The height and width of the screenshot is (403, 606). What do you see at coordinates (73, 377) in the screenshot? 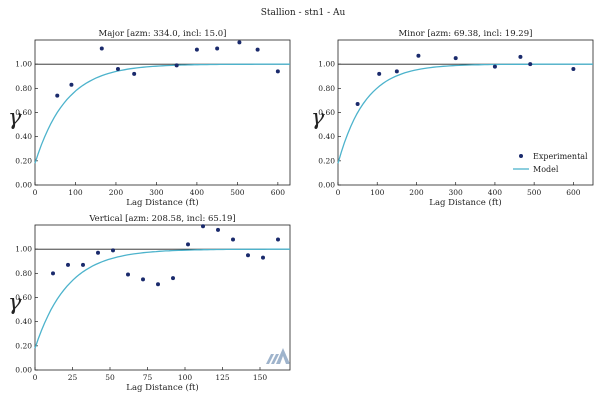
I see `x-tick-label: 25` at bounding box center [73, 377].